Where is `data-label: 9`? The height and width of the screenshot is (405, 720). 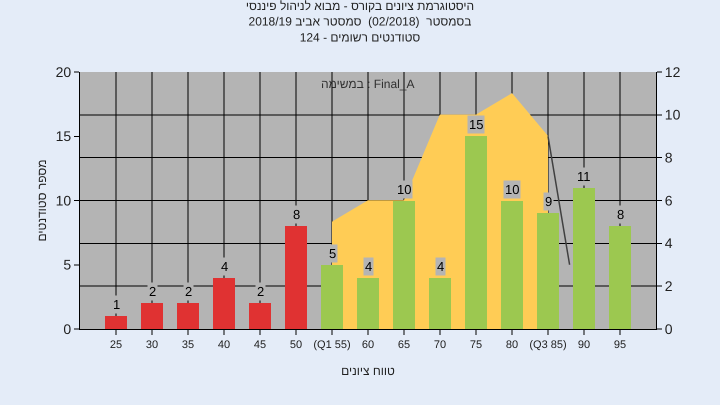
data-label: 9 is located at coordinates (548, 201).